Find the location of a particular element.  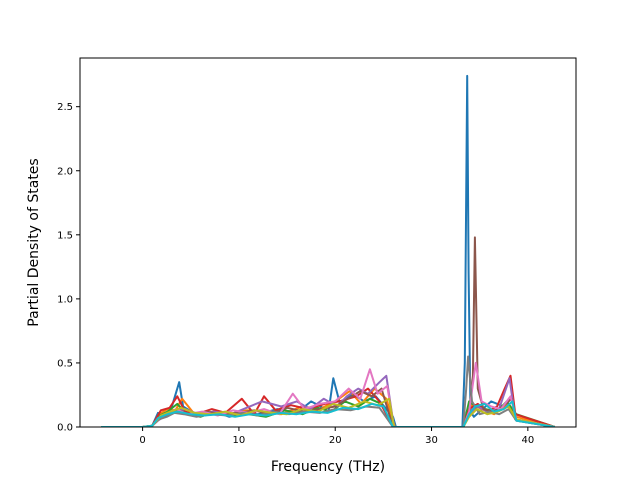

y-axis: 0.0 0.5 1.0 1.5 2.0 2.5 is located at coordinates (68, 268).